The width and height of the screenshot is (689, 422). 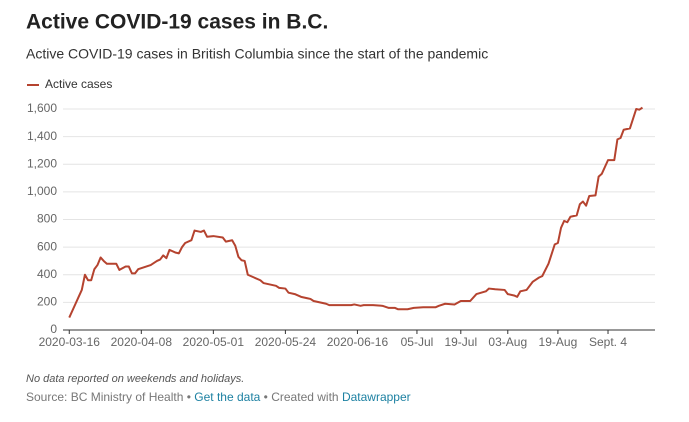 What do you see at coordinates (70, 342) in the screenshot?
I see `x-tick-label: 2020-03-16` at bounding box center [70, 342].